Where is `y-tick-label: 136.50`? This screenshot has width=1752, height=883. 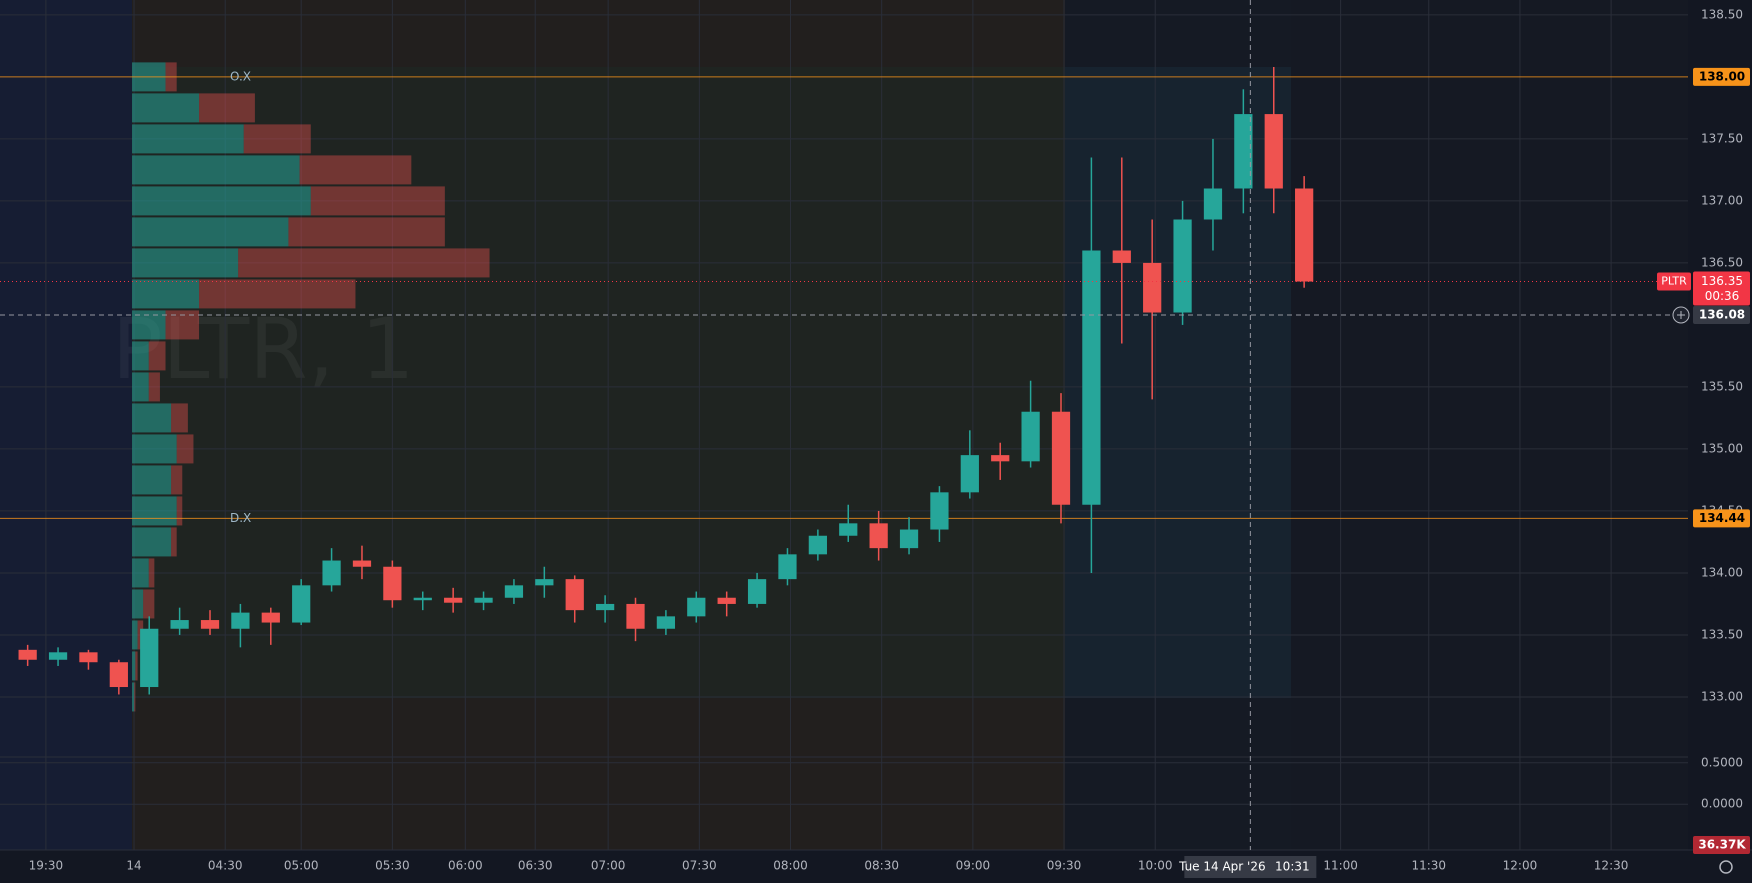 y-tick-label: 136.50 is located at coordinates (1722, 262).